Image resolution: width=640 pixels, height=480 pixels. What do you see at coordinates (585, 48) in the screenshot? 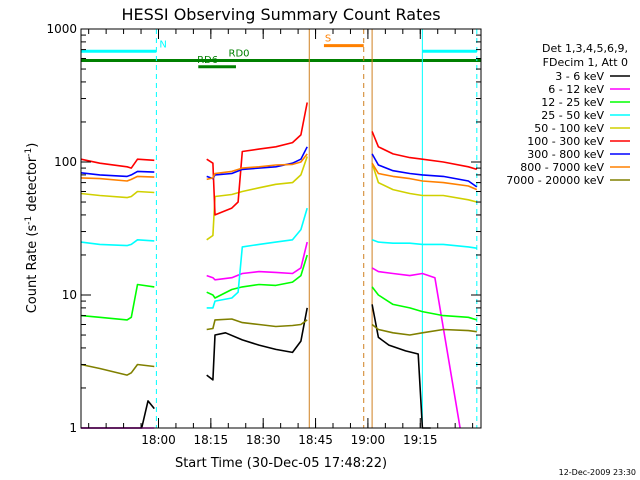
I see `legend-title-line-1: Det 1,3,4,5,6,9,` at bounding box center [585, 48].